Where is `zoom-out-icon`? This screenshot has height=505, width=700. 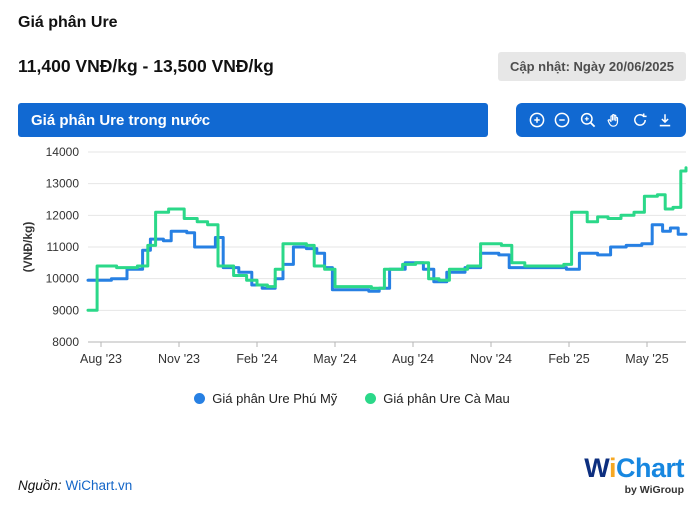 zoom-out-icon is located at coordinates (562, 120).